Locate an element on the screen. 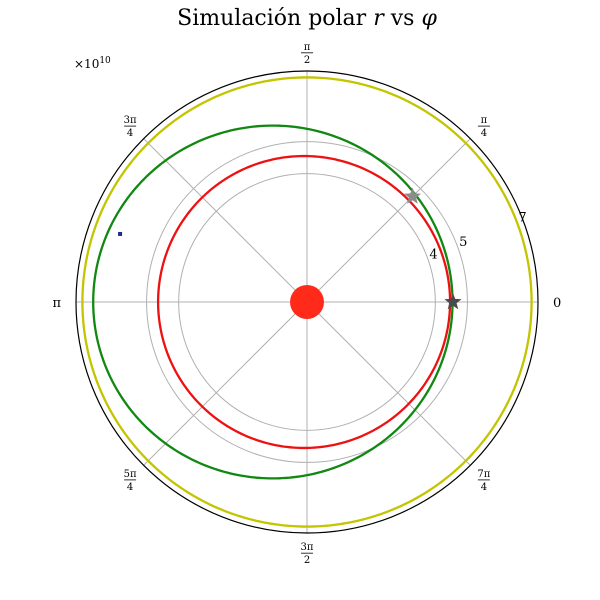  marker-layer is located at coordinates (290, 253).